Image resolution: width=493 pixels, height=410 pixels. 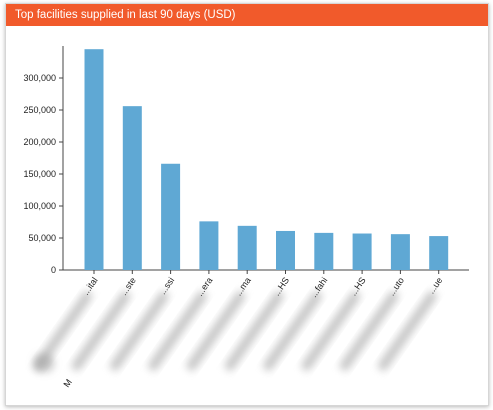 I want to click on category-label: ...era, so click(x=205, y=286).